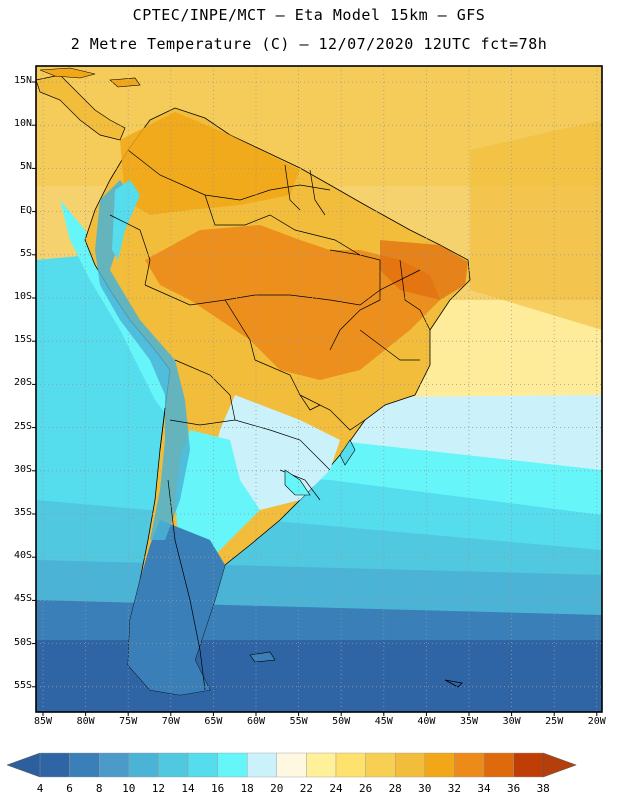 Image resolution: width=618 pixels, height=800 pixels. Describe the element at coordinates (40, 788) in the screenshot. I see `colorbar-label: 4` at that location.